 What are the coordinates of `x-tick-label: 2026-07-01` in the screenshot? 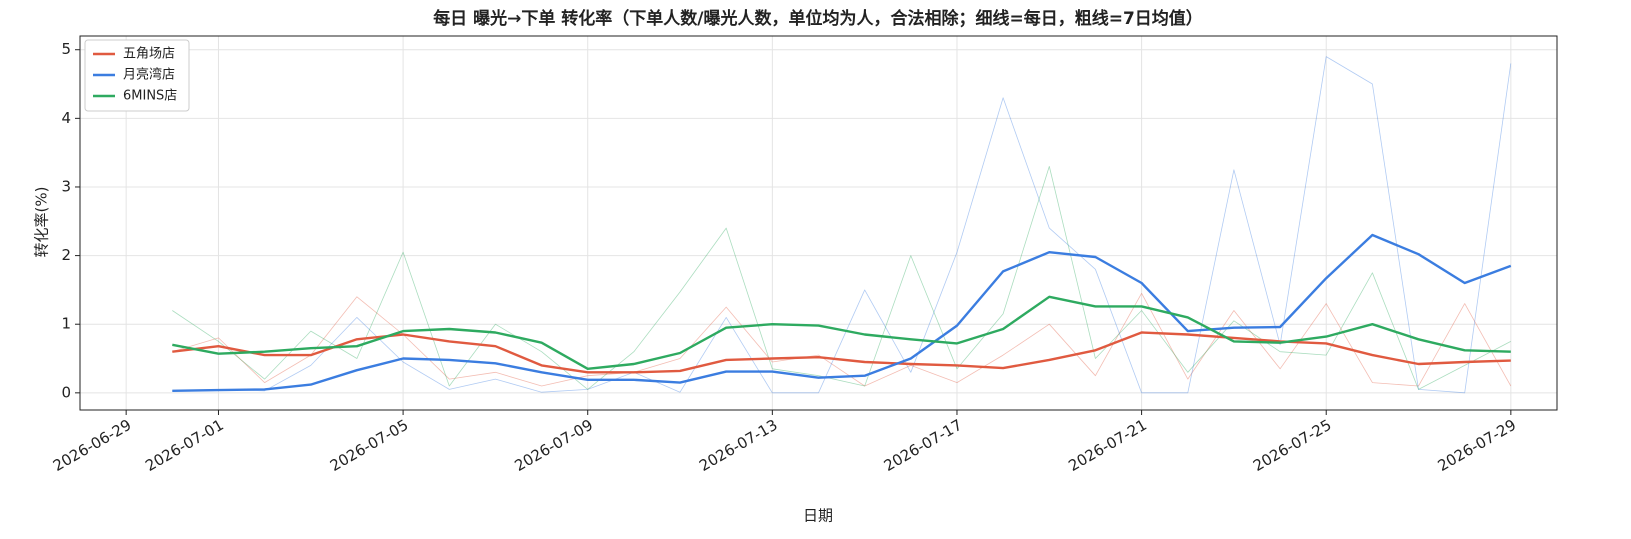 It's located at (184, 445).